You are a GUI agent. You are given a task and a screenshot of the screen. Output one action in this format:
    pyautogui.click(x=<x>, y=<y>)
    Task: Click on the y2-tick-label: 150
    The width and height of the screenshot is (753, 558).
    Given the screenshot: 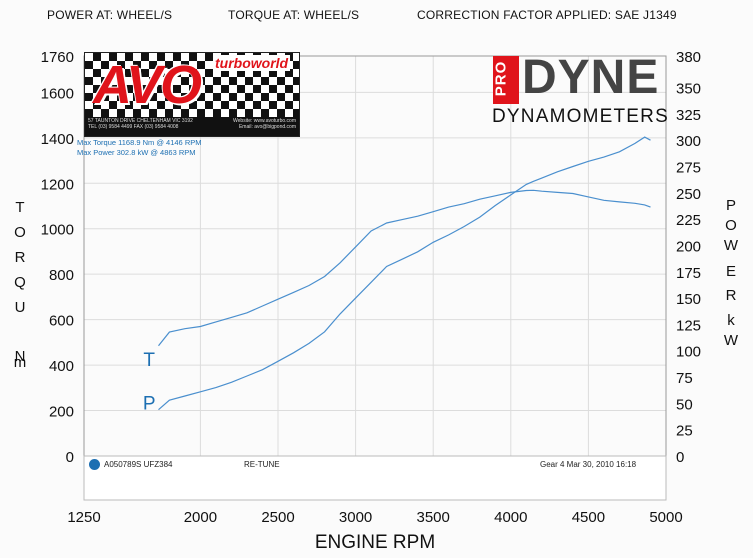 What is the action you would take?
    pyautogui.click(x=688, y=299)
    